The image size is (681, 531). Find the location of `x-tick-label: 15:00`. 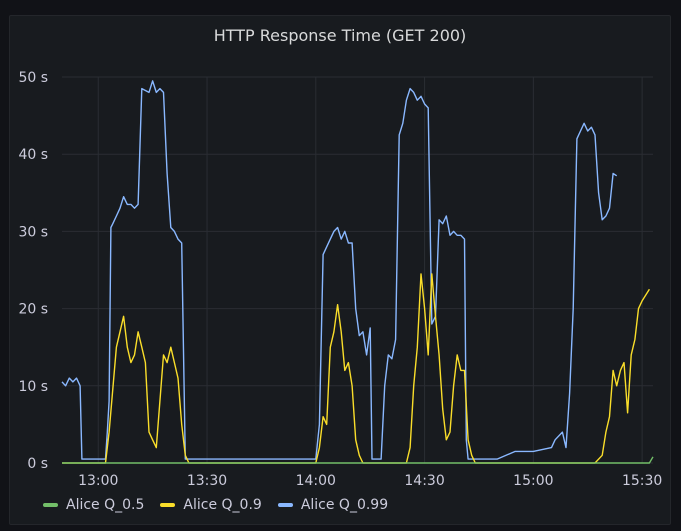

x-tick-label: 15:00 is located at coordinates (533, 481).